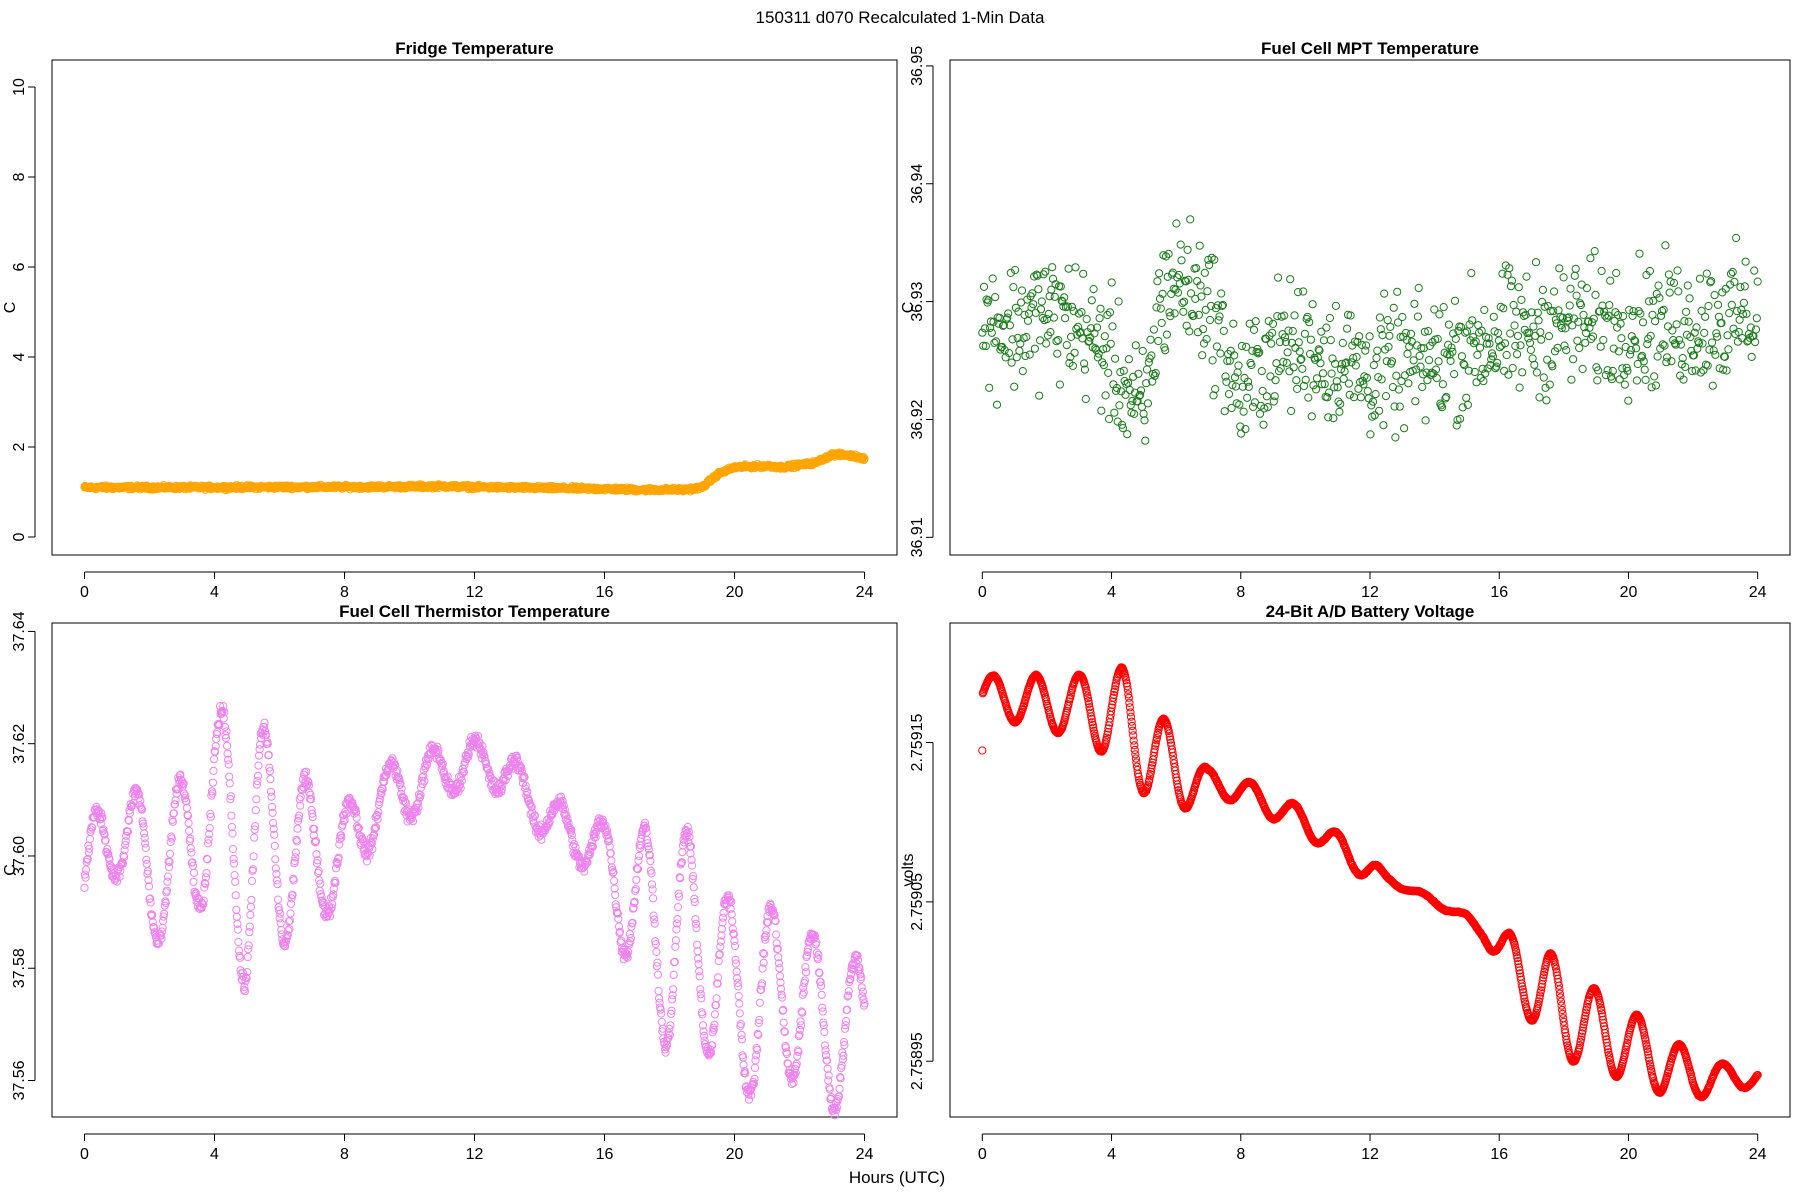 This screenshot has height=1200, width=1800. I want to click on x-tick-label: 16, so click(1499, 592).